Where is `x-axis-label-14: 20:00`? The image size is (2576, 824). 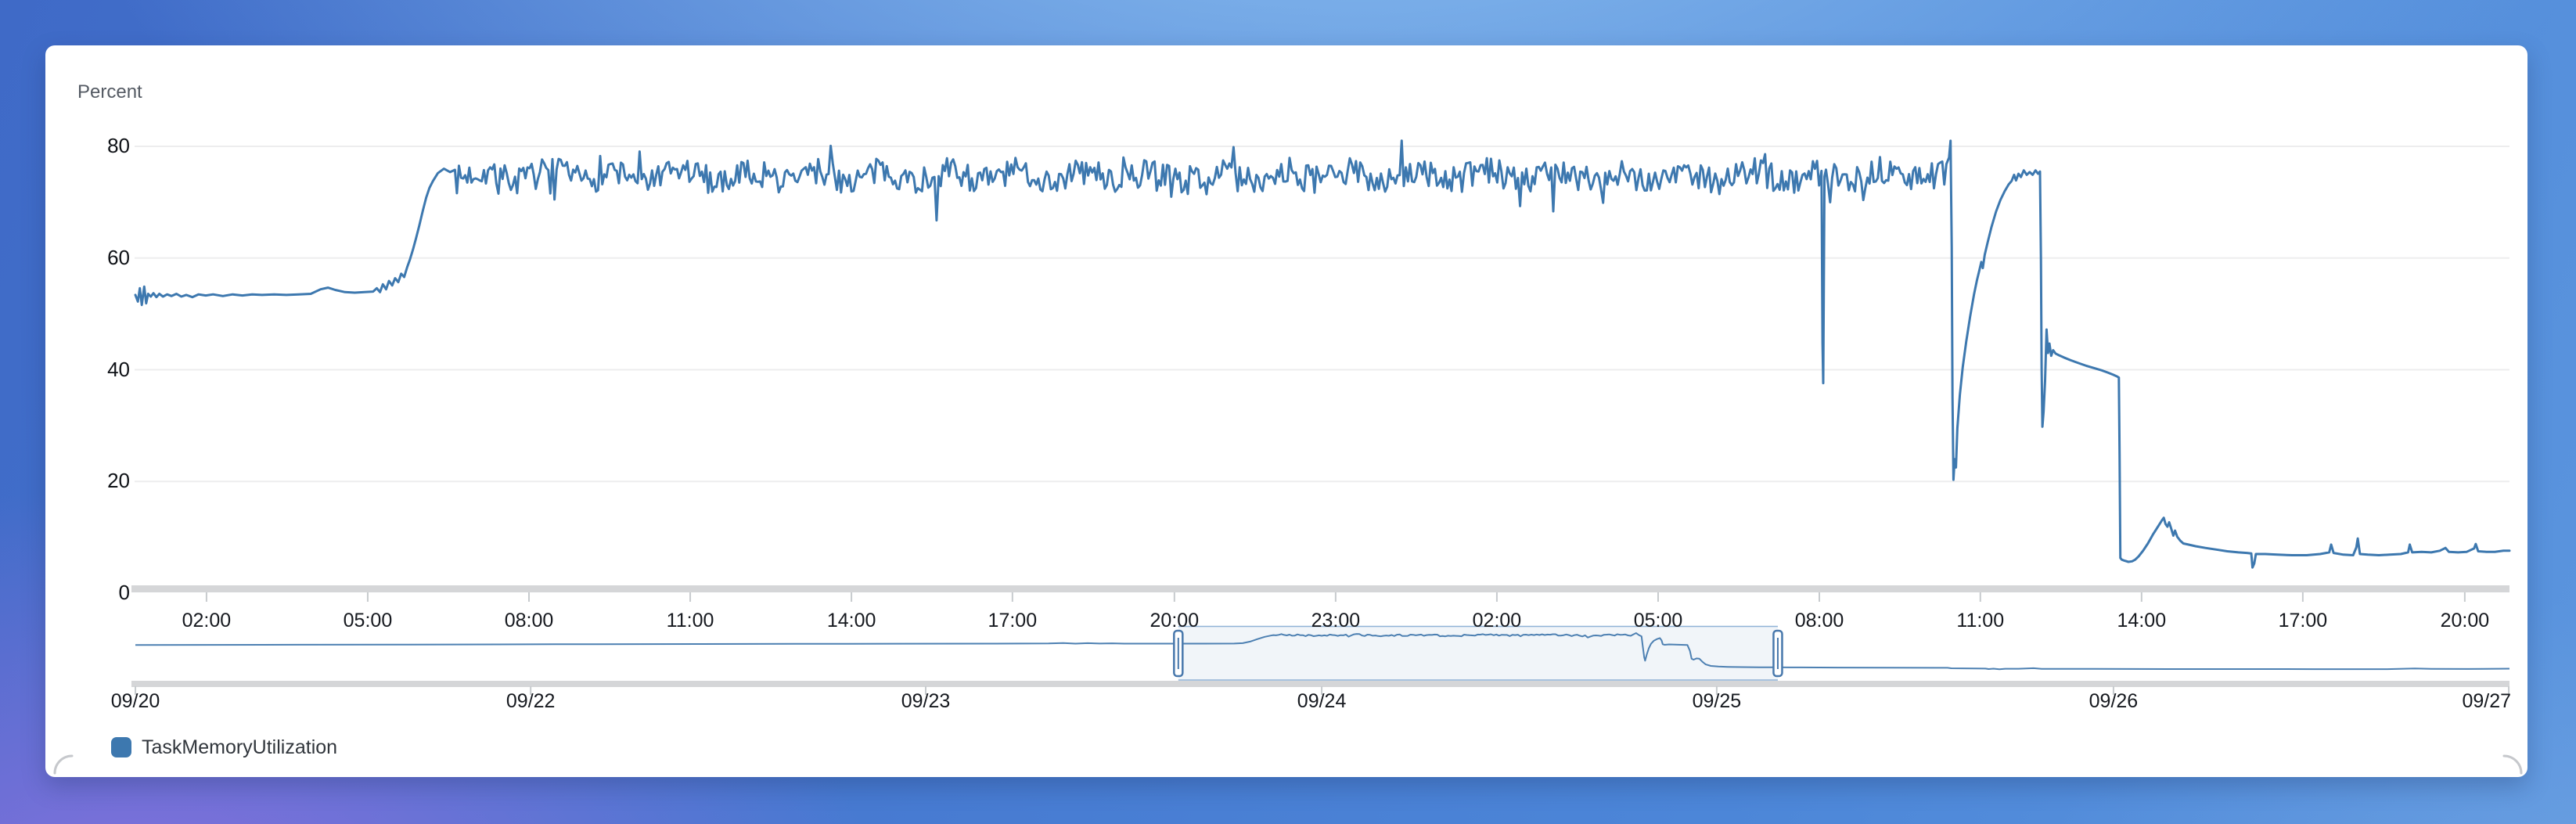 x-axis-label-14: 20:00 is located at coordinates (2465, 620).